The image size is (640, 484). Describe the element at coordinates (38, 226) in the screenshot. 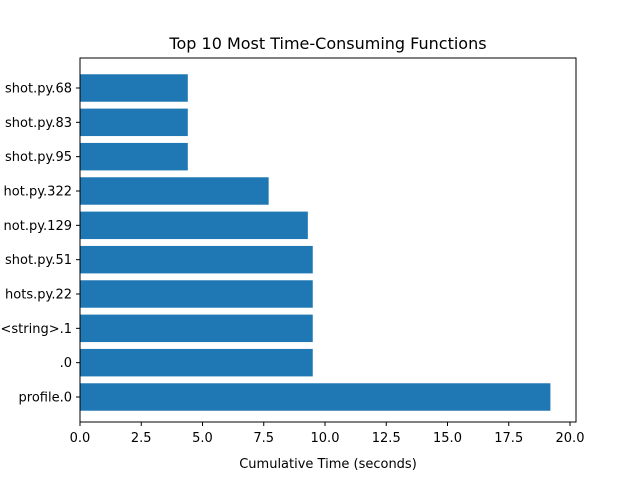

I see `y-tick-label: not.py.129` at that location.